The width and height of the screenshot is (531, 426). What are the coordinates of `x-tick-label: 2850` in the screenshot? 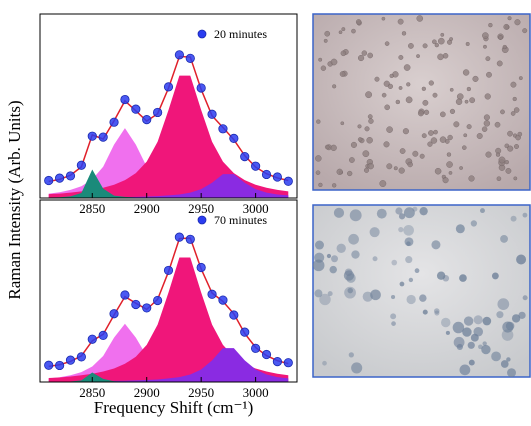 It's located at (92, 392).